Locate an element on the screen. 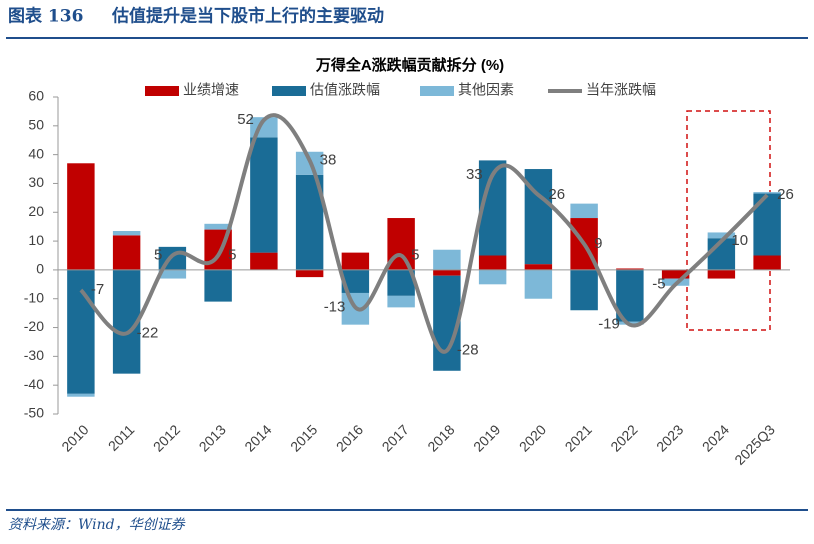 Image resolution: width=814 pixels, height=544 pixels. y-tick-label: -30 is located at coordinates (34, 355).